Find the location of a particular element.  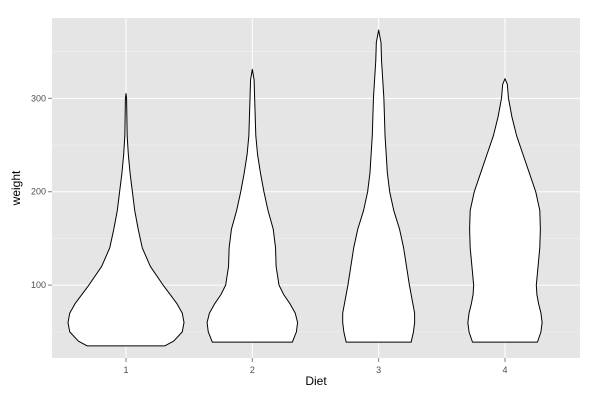

x-axis: 1 2 3 4 is located at coordinates (315, 366).